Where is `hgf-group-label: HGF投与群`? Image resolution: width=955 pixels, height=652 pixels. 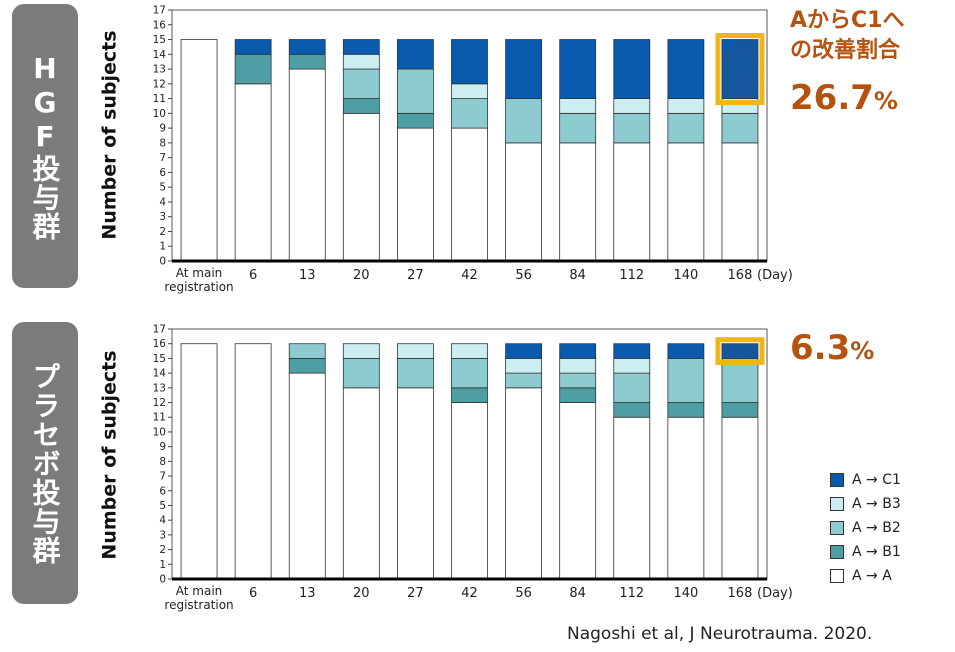
hgf-group-label: HGF投与群 is located at coordinates (45, 146).